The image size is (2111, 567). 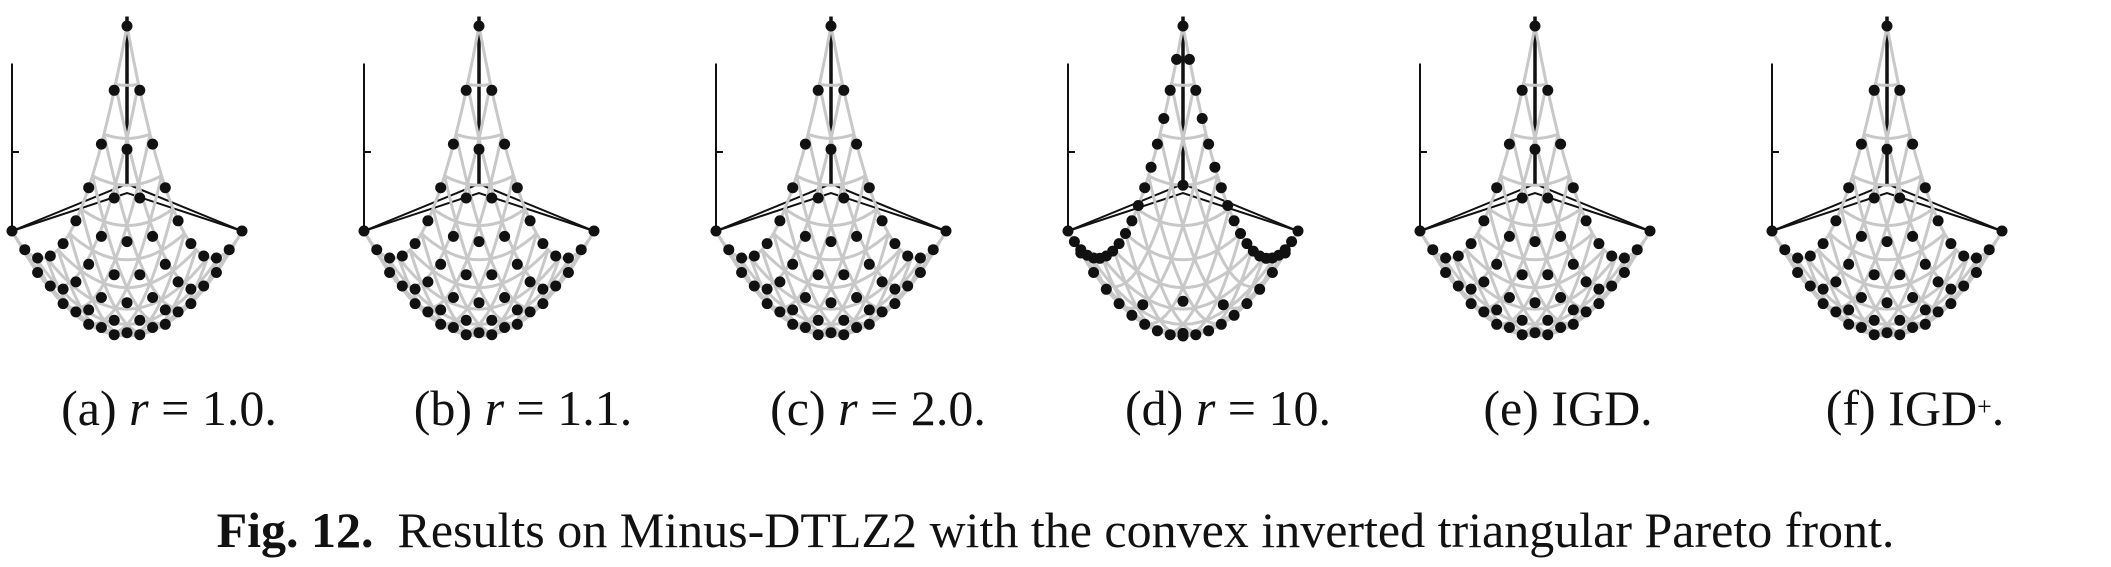 I want to click on caption-value: = 1.0., so click(x=219, y=408).